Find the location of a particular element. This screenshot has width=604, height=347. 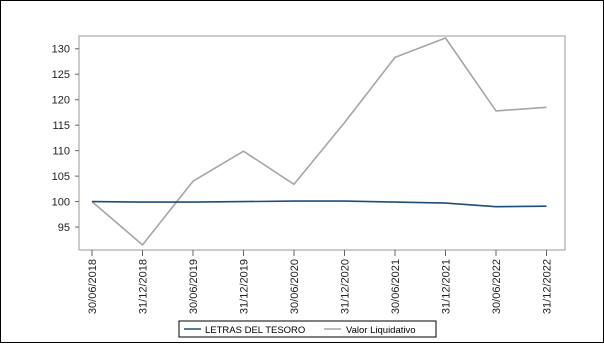

y-tick-label: 115 is located at coordinates (61, 126).